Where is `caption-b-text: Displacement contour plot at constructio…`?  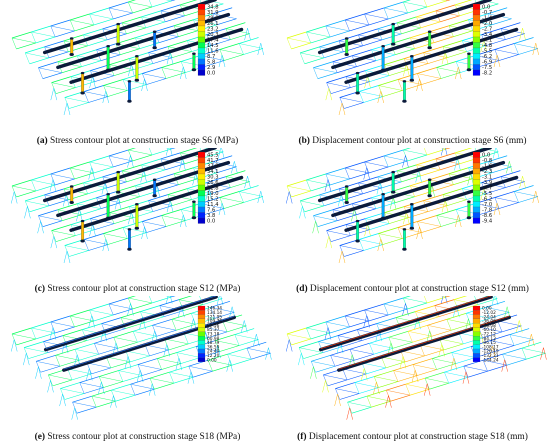 caption-b-text: Displacement contour plot at constructio… is located at coordinates (418, 141).